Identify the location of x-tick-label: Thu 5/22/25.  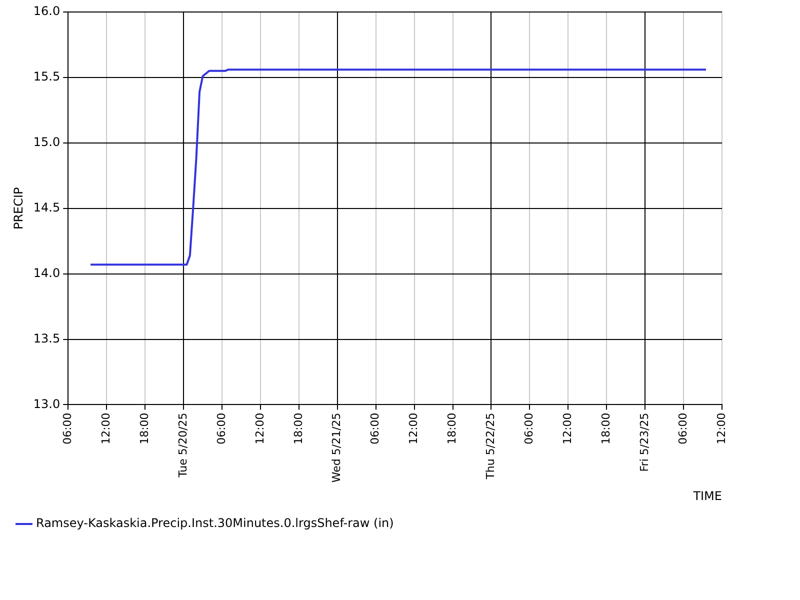
(491, 446).